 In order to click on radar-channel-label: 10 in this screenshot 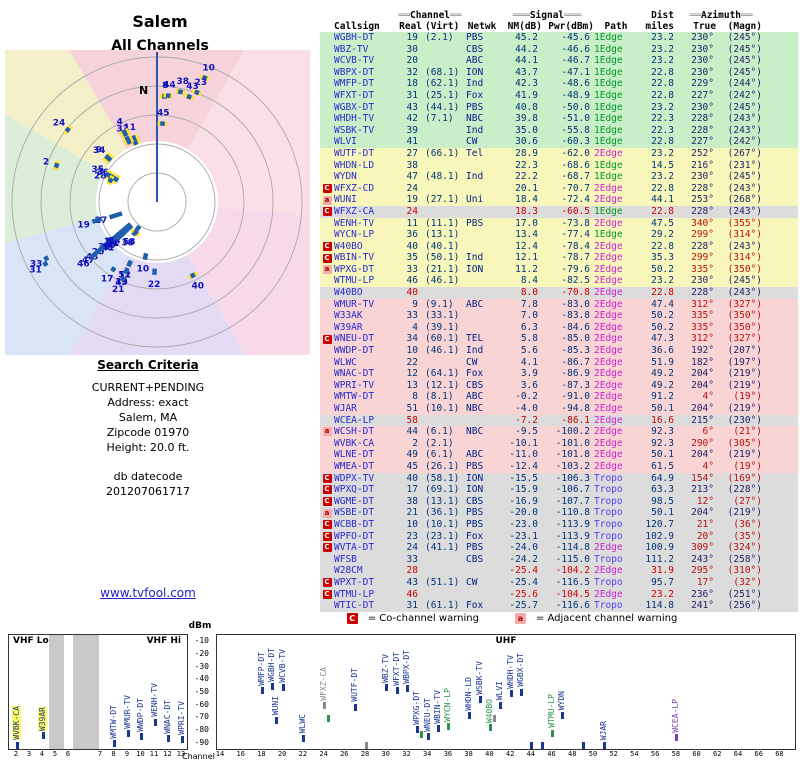, I will do `click(208, 68)`.